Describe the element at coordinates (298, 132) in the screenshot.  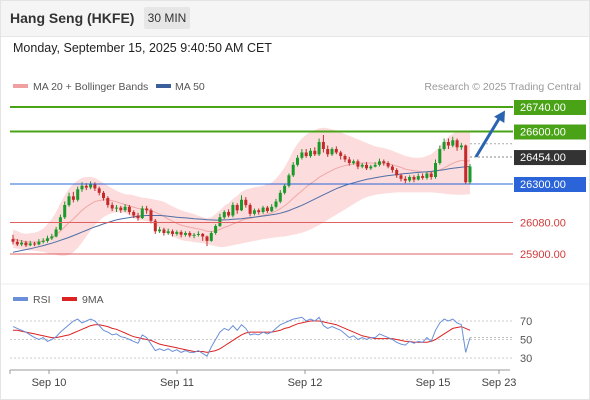
I see `level-resistance: 26600.00` at that location.